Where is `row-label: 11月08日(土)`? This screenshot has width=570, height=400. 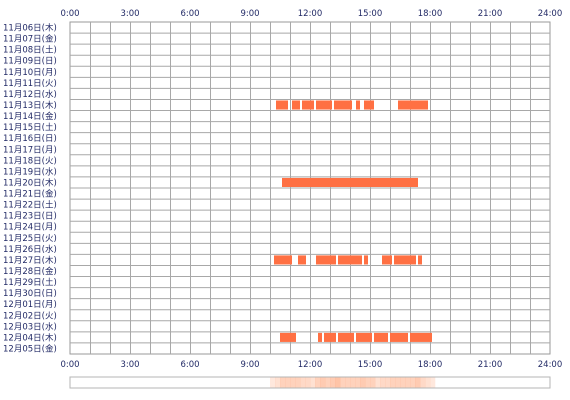 row-label: 11月08日(土) is located at coordinates (30, 50).